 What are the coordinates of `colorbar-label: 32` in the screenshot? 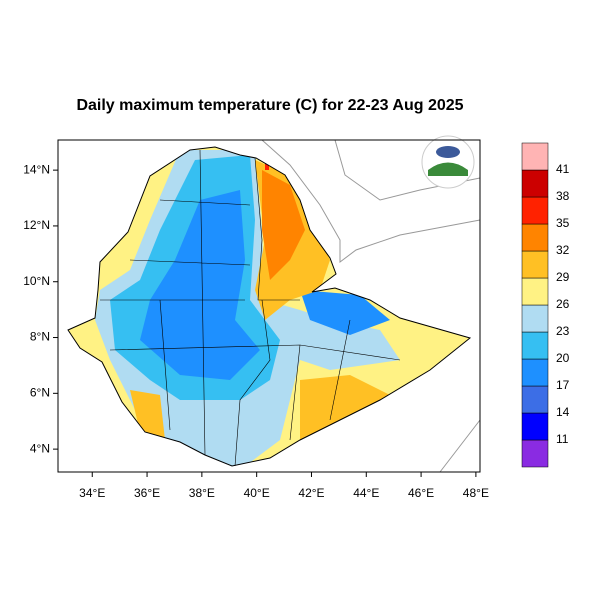 It's located at (563, 250).